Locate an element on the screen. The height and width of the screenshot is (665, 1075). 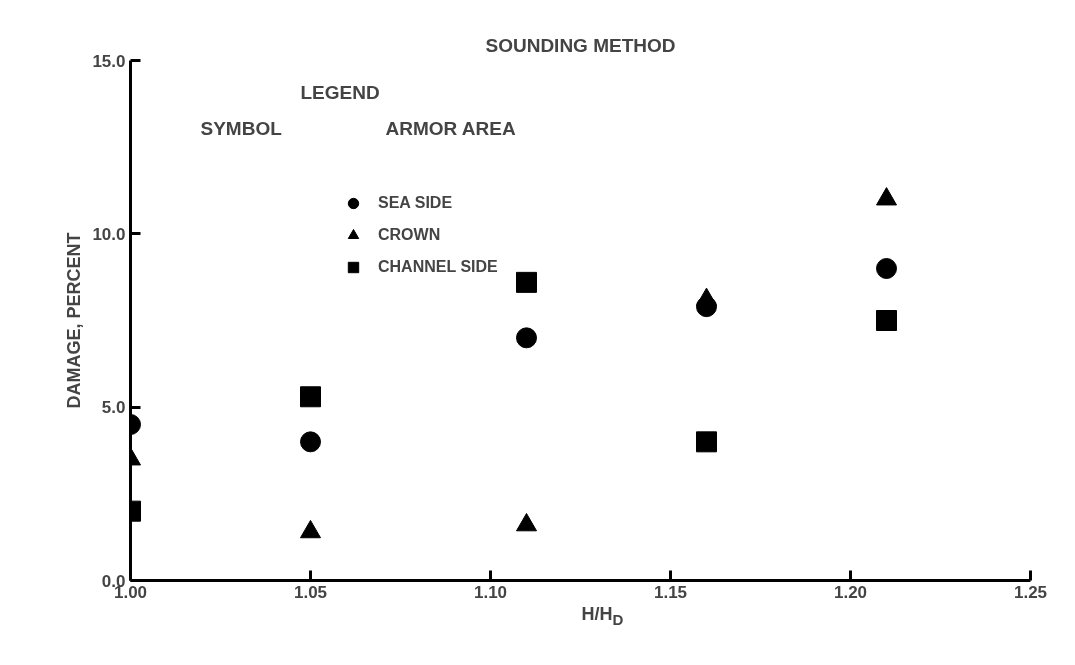
legend-label: SEA SIDE is located at coordinates (415, 203).